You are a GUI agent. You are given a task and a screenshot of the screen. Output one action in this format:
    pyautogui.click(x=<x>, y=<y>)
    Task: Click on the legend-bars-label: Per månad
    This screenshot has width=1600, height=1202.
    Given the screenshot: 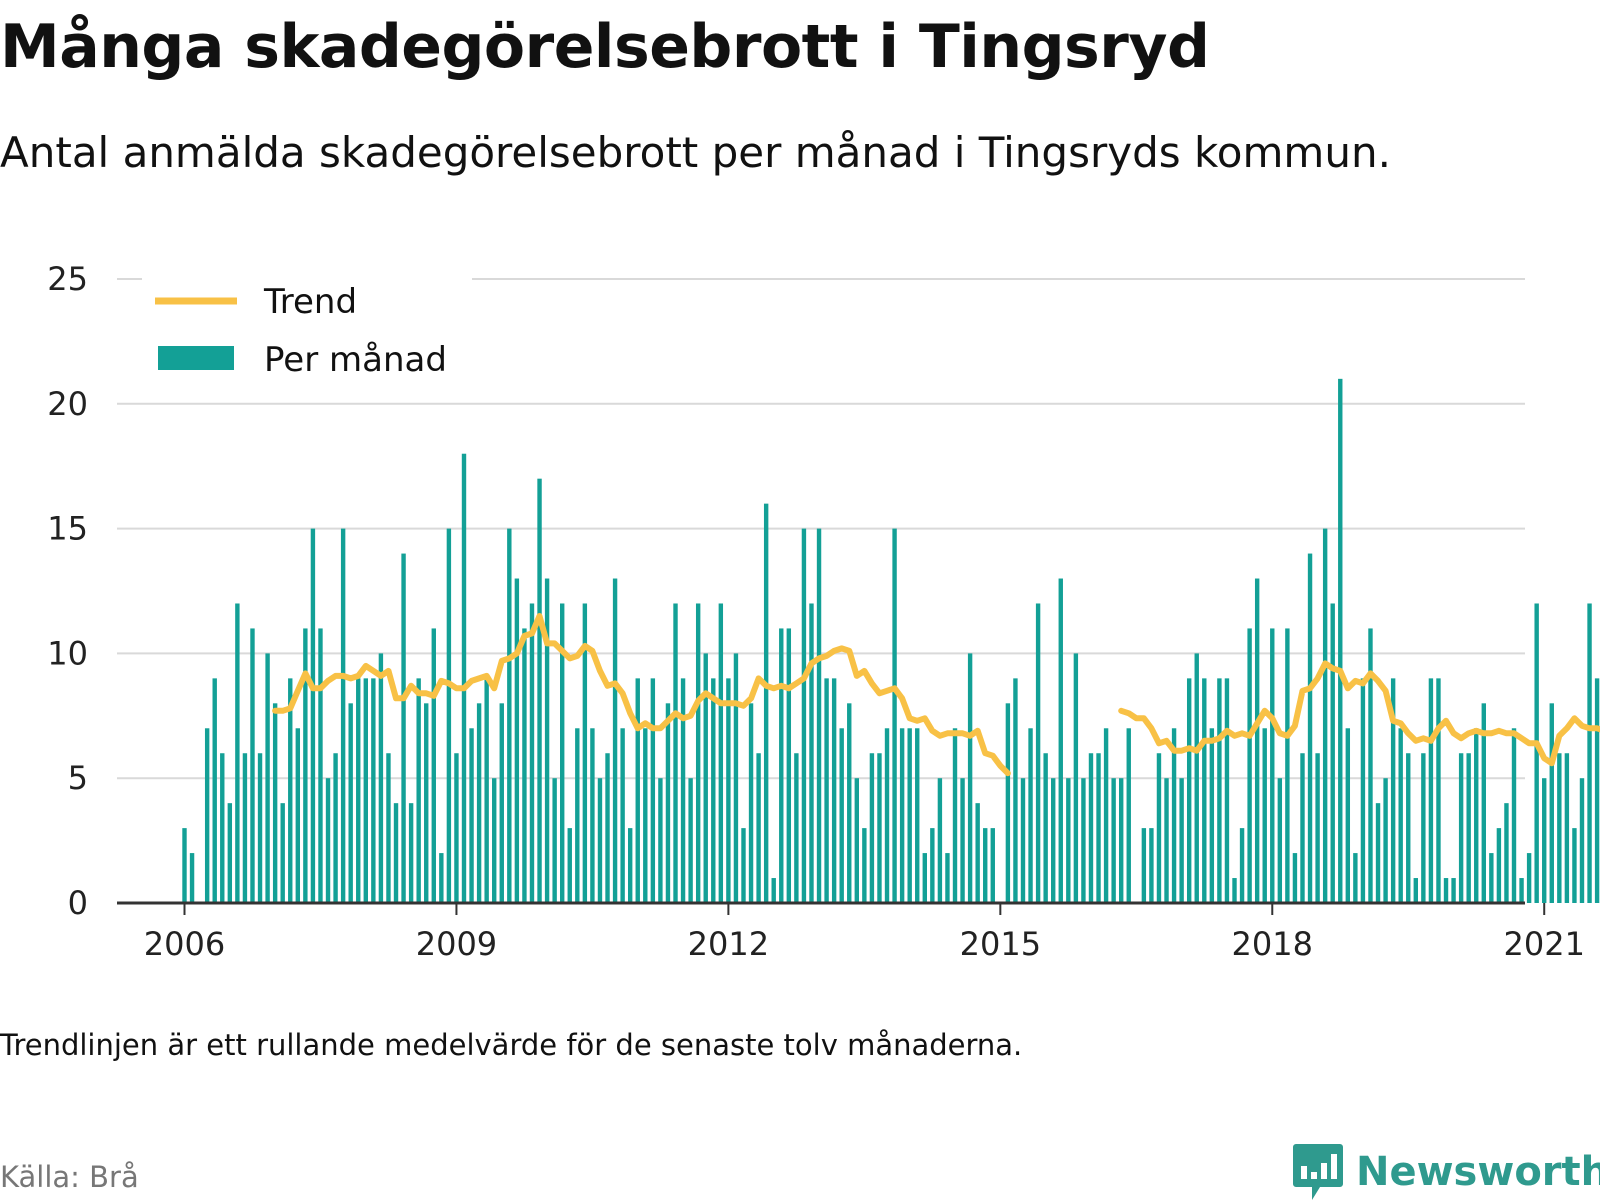 What is the action you would take?
    pyautogui.click(x=355, y=360)
    